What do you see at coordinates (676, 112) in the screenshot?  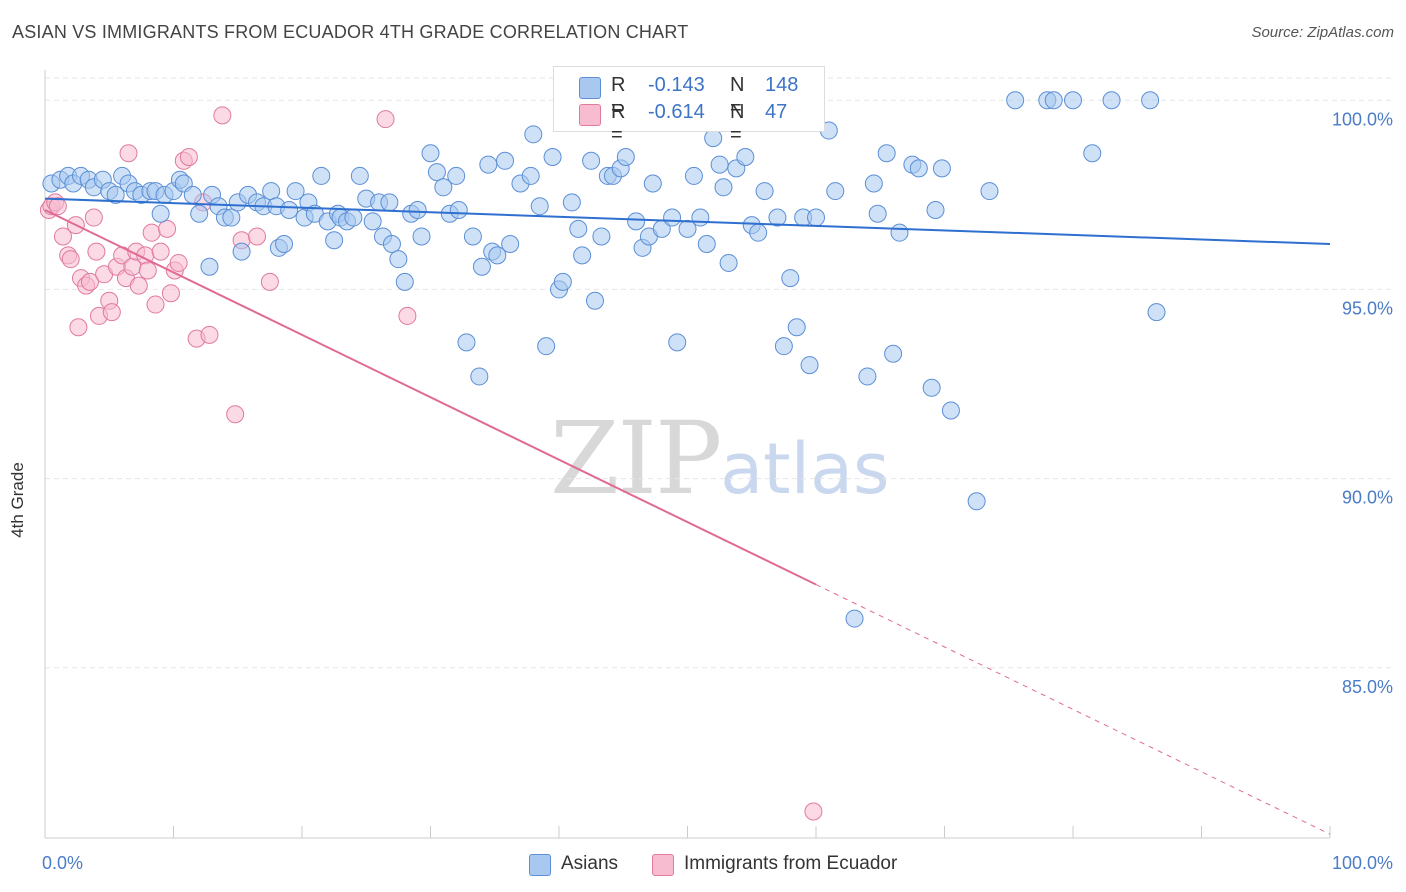 I see `legend-r-value: -0.614` at bounding box center [676, 112].